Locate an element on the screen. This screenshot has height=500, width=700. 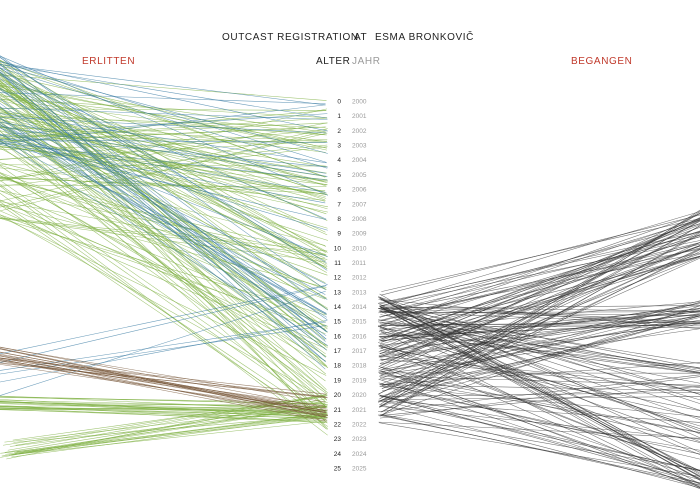
year-tick-2007: 2007 is located at coordinates (359, 204).